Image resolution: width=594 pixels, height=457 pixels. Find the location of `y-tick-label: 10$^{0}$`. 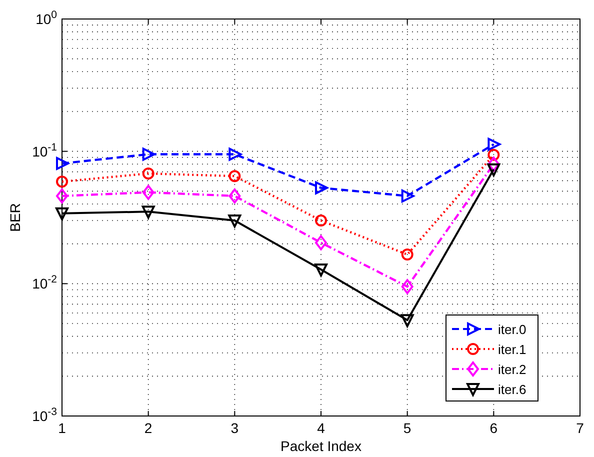

y-tick-label: 10$^{0}$ is located at coordinates (47, 18).